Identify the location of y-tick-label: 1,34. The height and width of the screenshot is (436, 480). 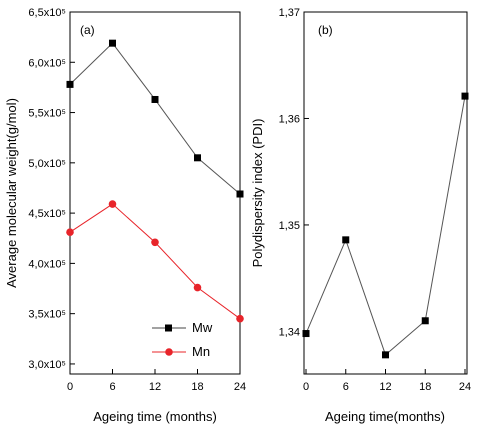
(289, 332).